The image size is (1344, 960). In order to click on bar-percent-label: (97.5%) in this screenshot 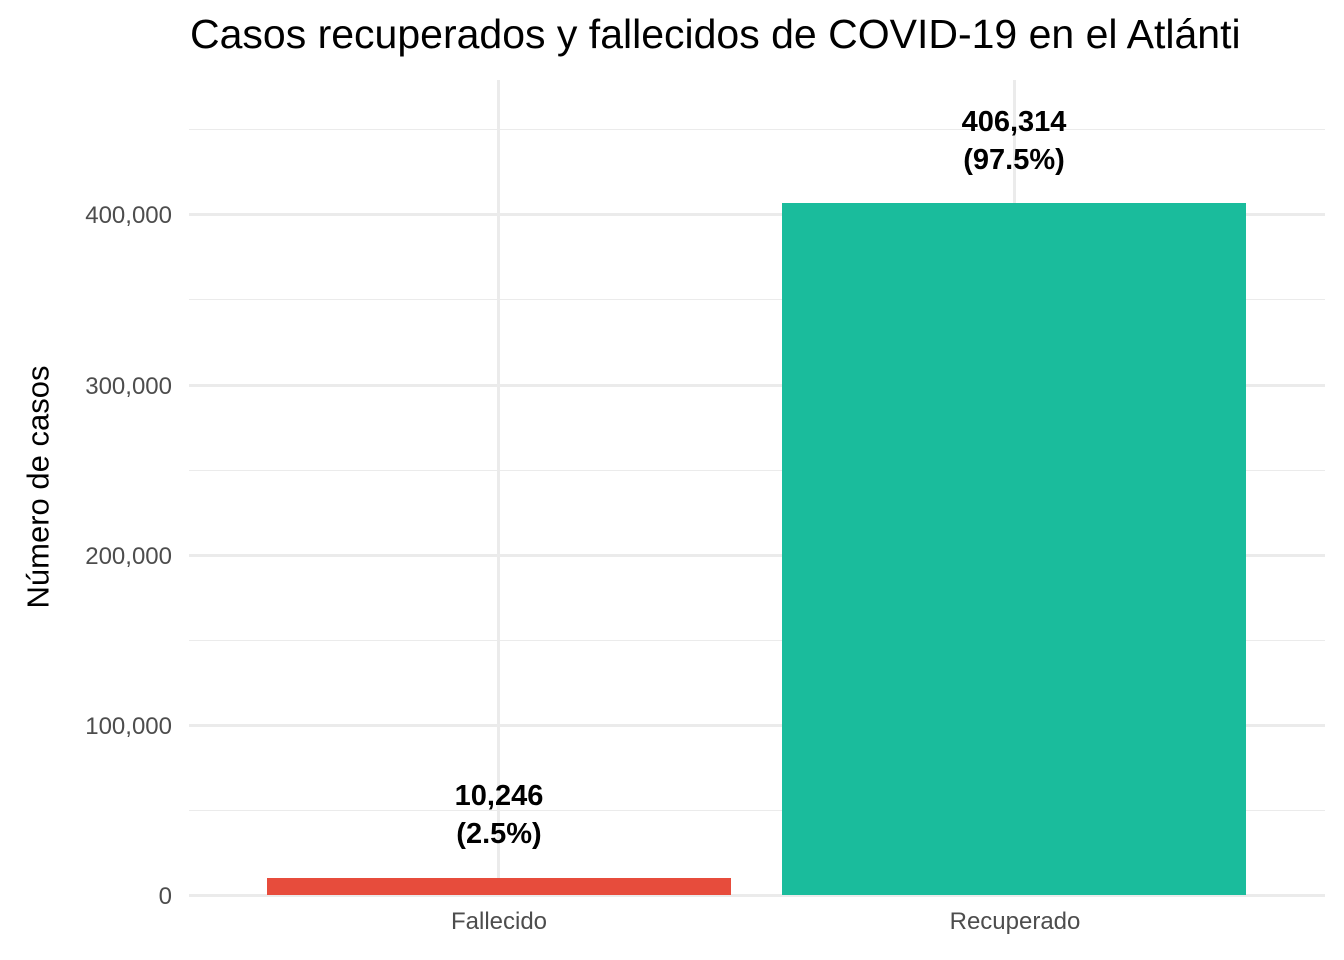, I will do `click(1014, 160)`.